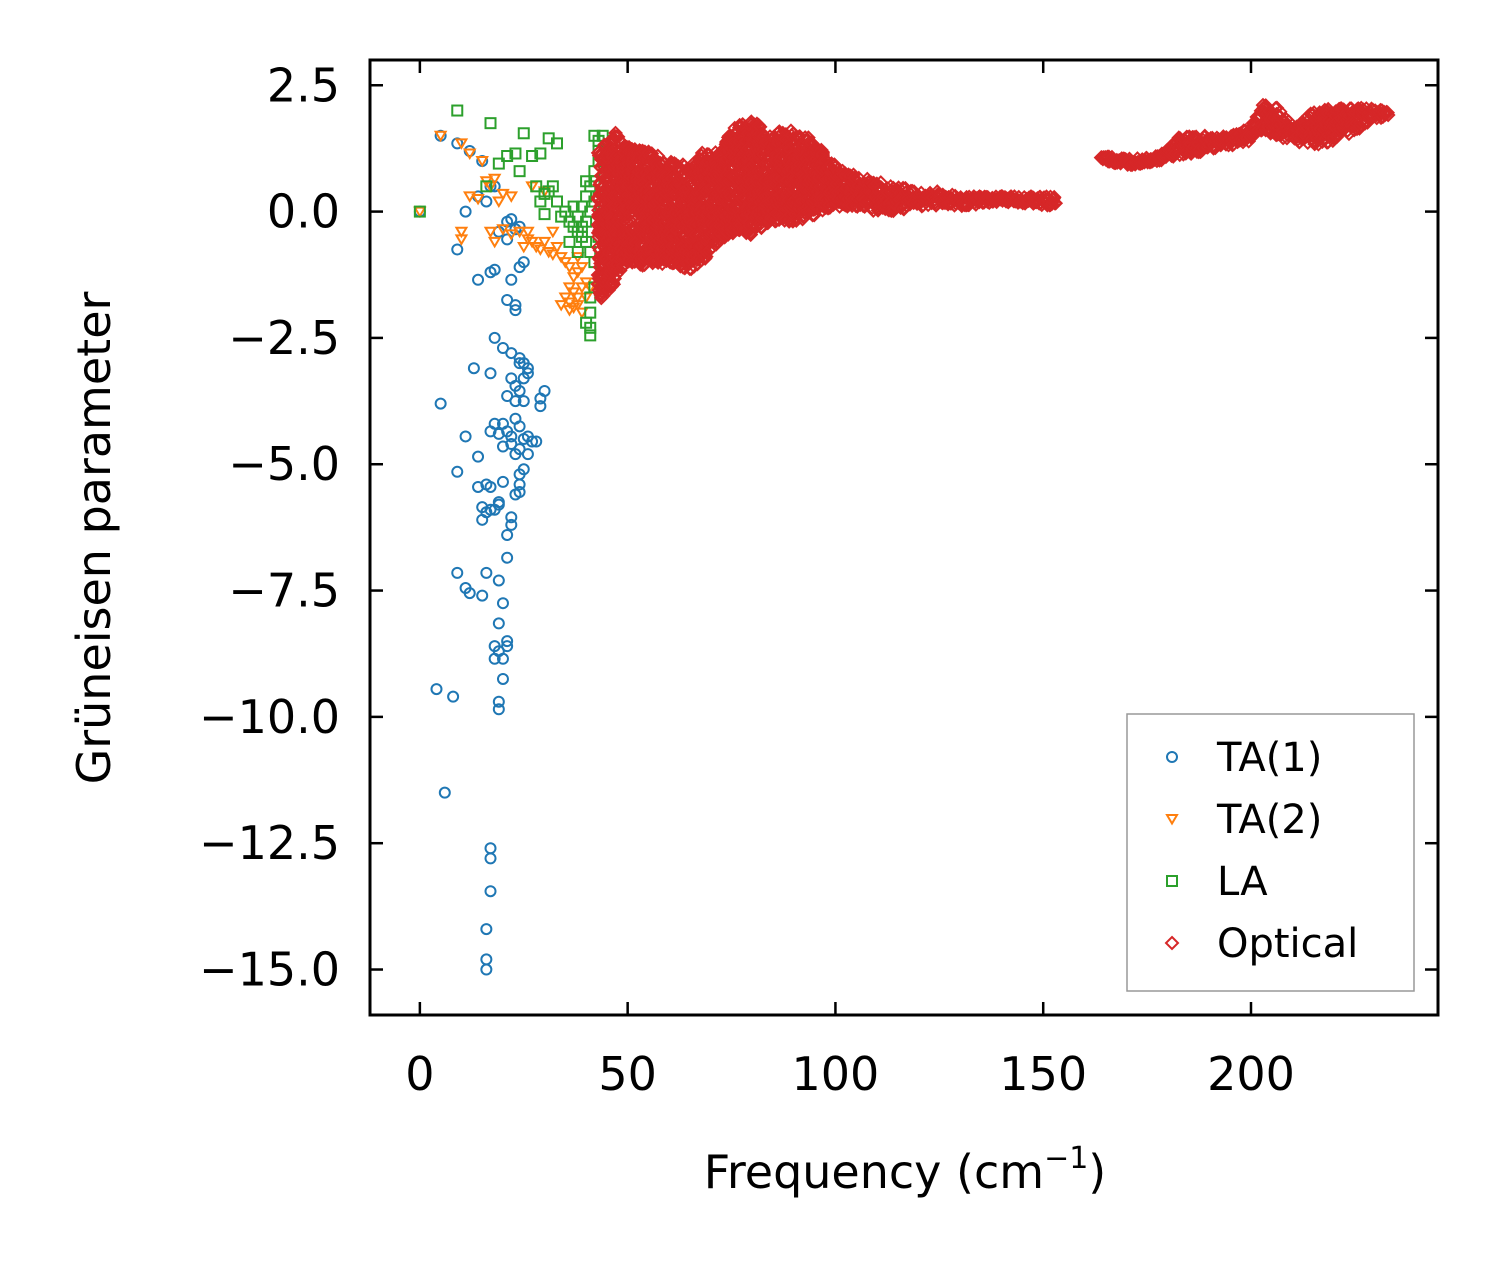 This screenshot has width=1499, height=1264. I want to click on x-axis-title-end: ), so click(1097, 1172).